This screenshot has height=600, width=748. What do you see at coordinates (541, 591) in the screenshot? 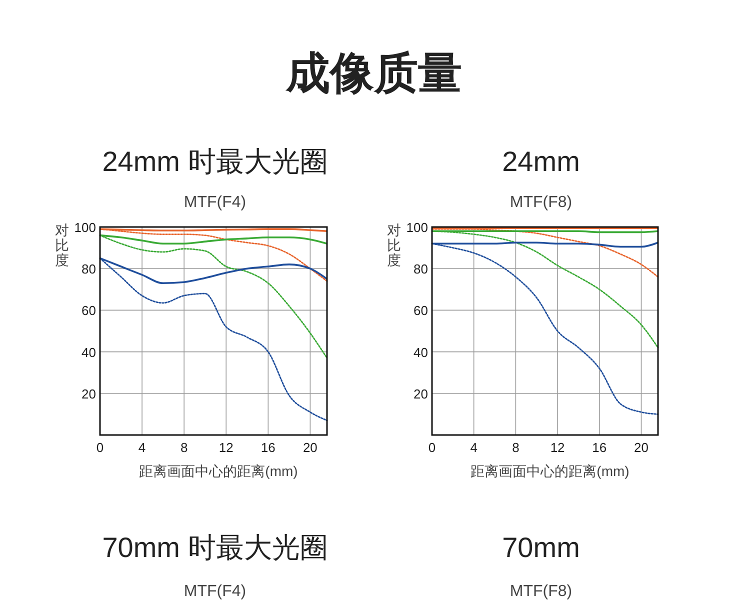
I see `text: MTF(F8)` at bounding box center [541, 591].